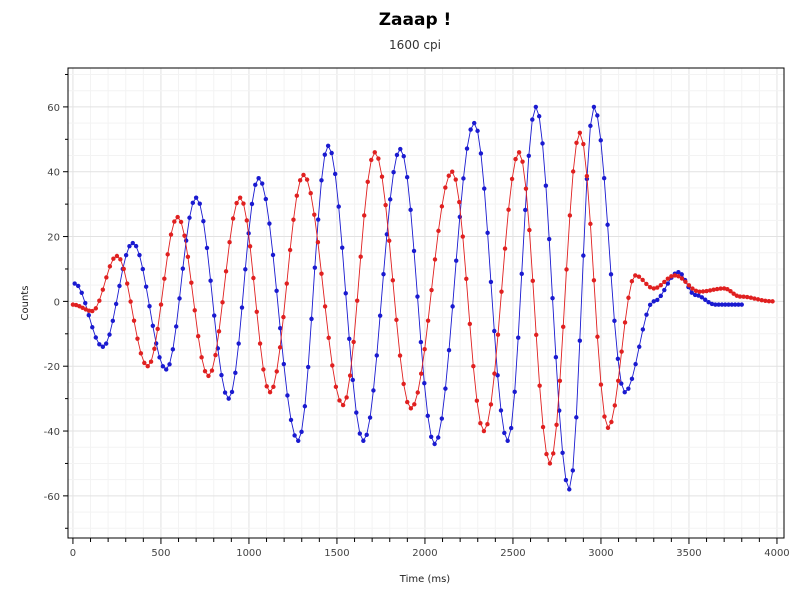 This screenshot has width=800, height=600. Describe the element at coordinates (52, 367) in the screenshot. I see `y-tick-label: -20` at that location.